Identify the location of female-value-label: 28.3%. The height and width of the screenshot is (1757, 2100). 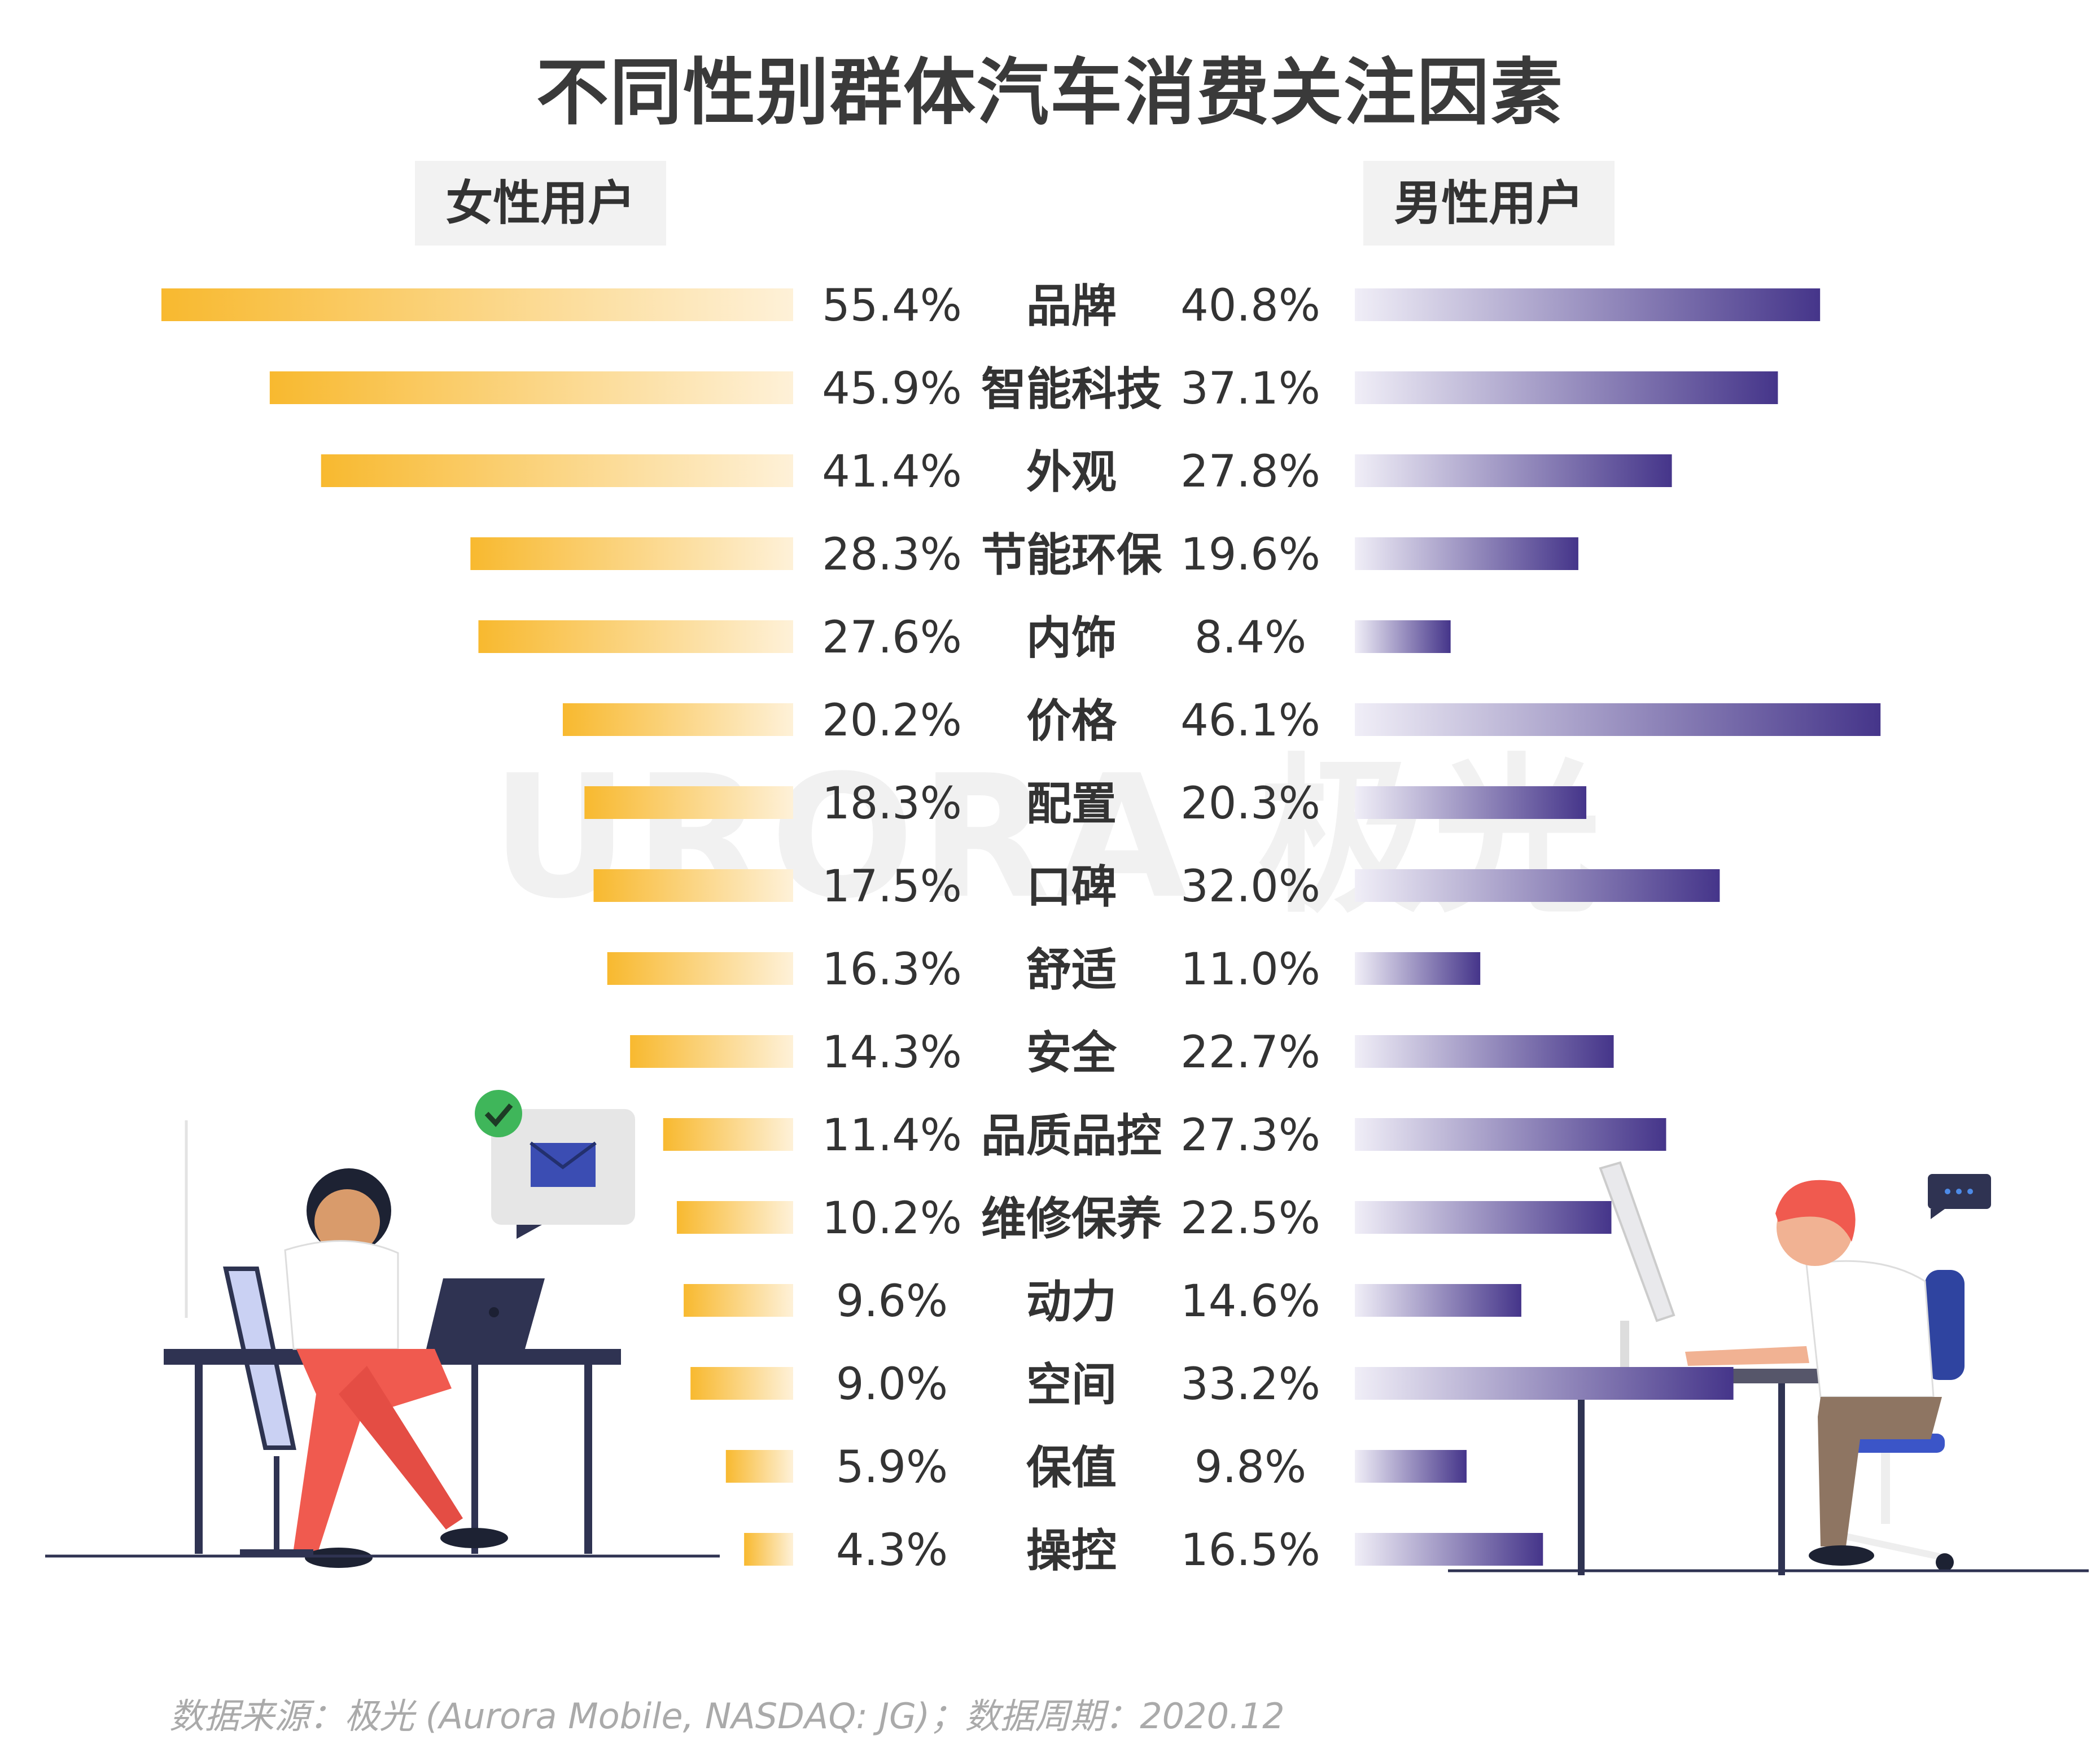
(892, 554).